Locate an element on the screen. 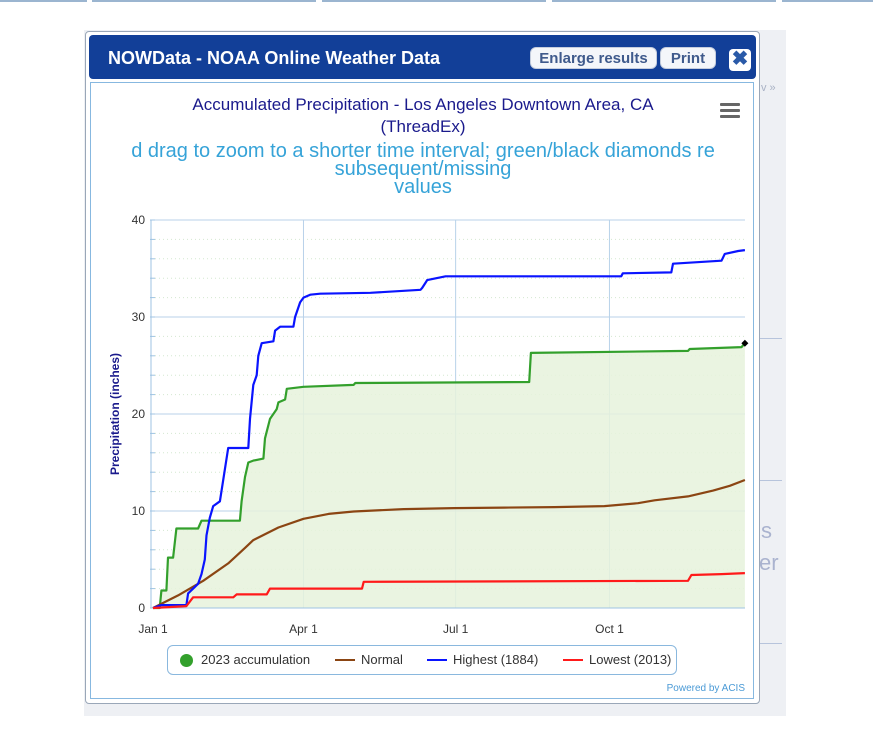 The width and height of the screenshot is (873, 750). end-diamond-marker is located at coordinates (745, 343).